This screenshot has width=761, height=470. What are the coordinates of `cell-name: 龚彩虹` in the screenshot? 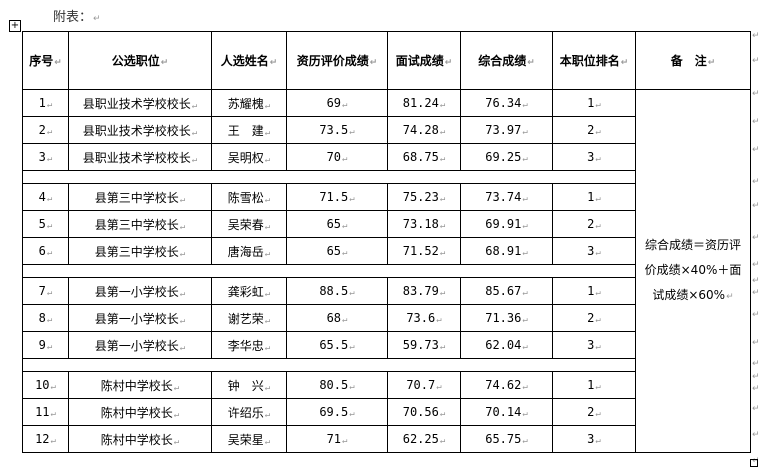 It's located at (249, 291).